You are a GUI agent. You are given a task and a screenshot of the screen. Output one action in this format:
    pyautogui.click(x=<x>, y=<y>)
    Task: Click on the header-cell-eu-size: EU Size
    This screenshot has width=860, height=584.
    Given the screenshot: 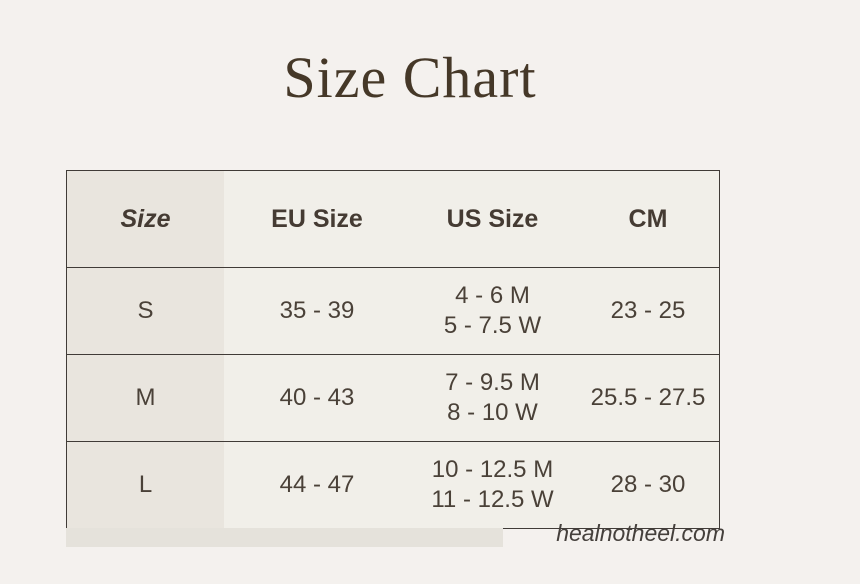 What is the action you would take?
    pyautogui.click(x=317, y=219)
    